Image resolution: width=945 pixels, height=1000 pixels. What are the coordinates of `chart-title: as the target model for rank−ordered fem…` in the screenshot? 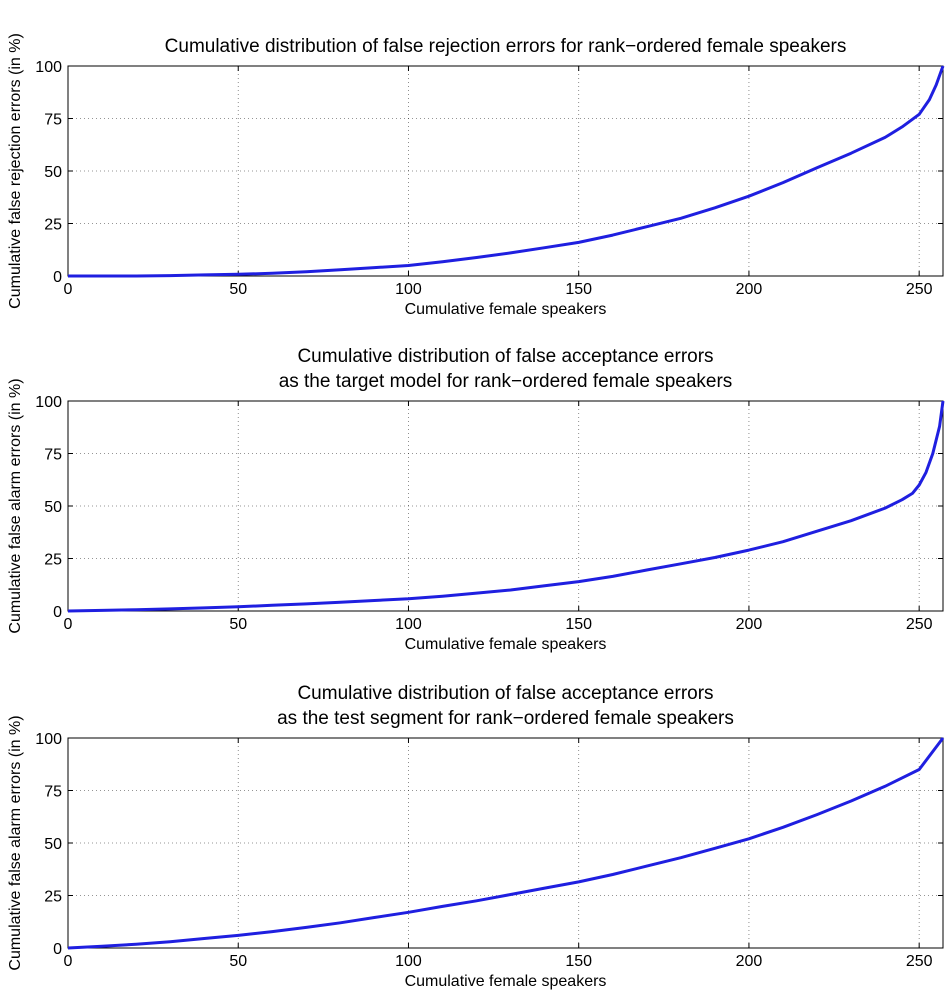 It's located at (506, 381).